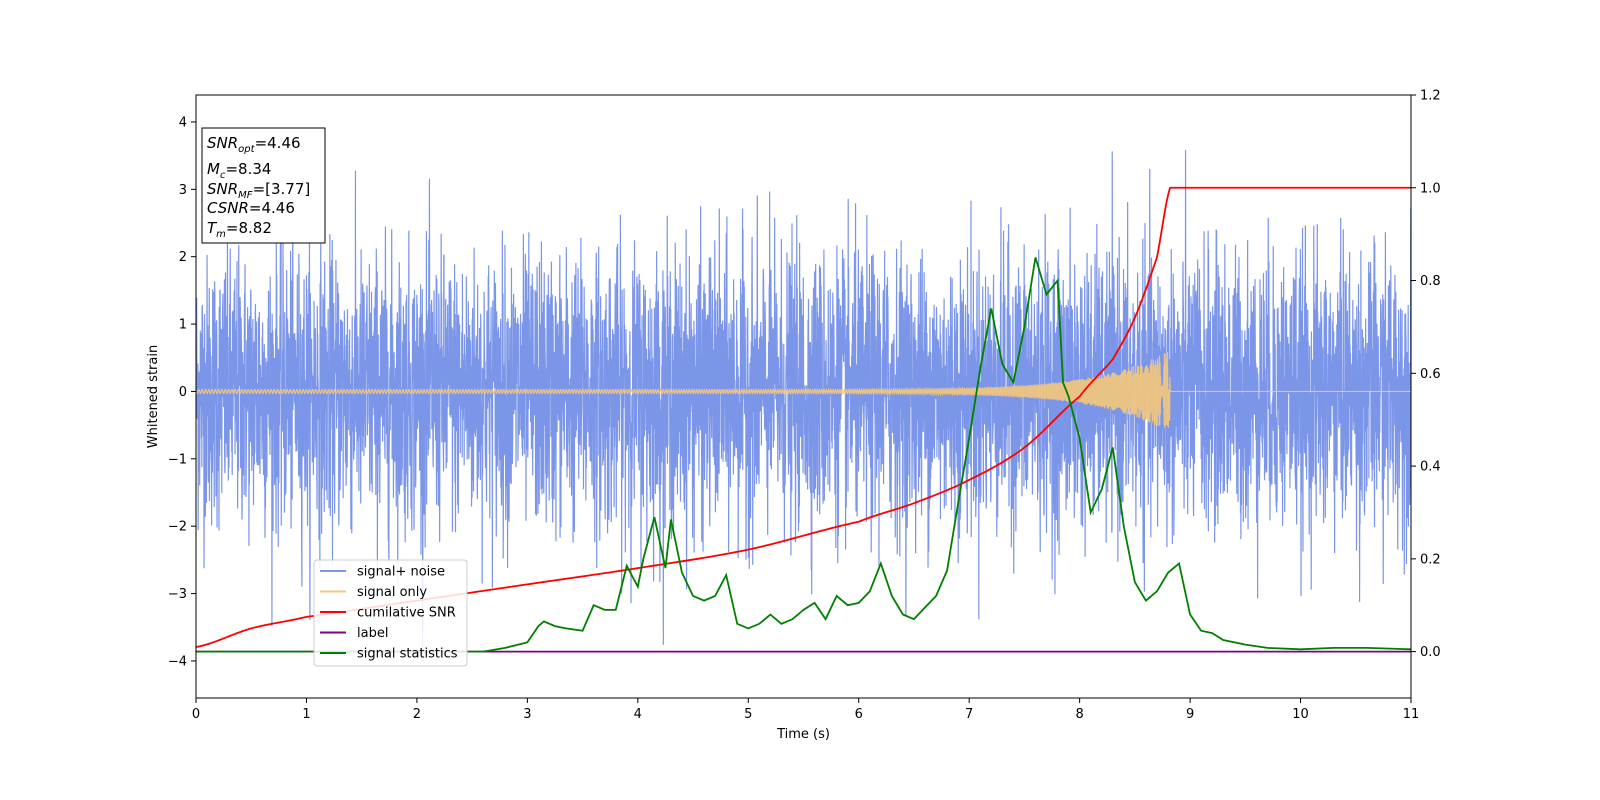  What do you see at coordinates (183, 325) in the screenshot?
I see `y-tick-label: 1` at bounding box center [183, 325].